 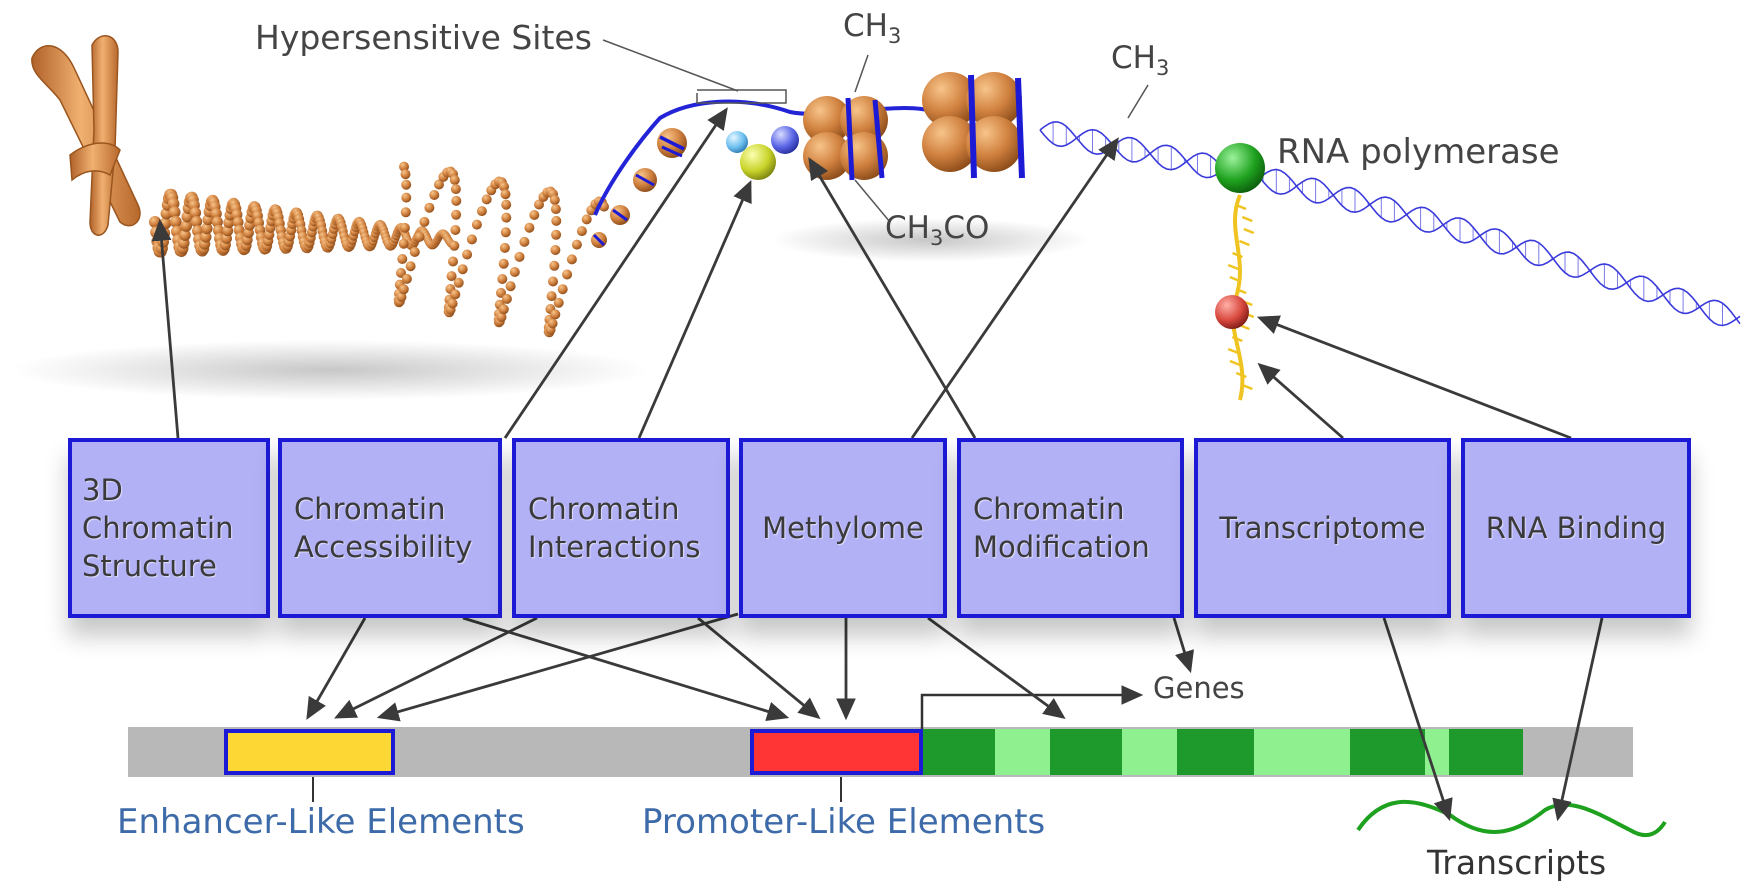 I want to click on small-nucleosomes-icon, so click(x=639, y=188).